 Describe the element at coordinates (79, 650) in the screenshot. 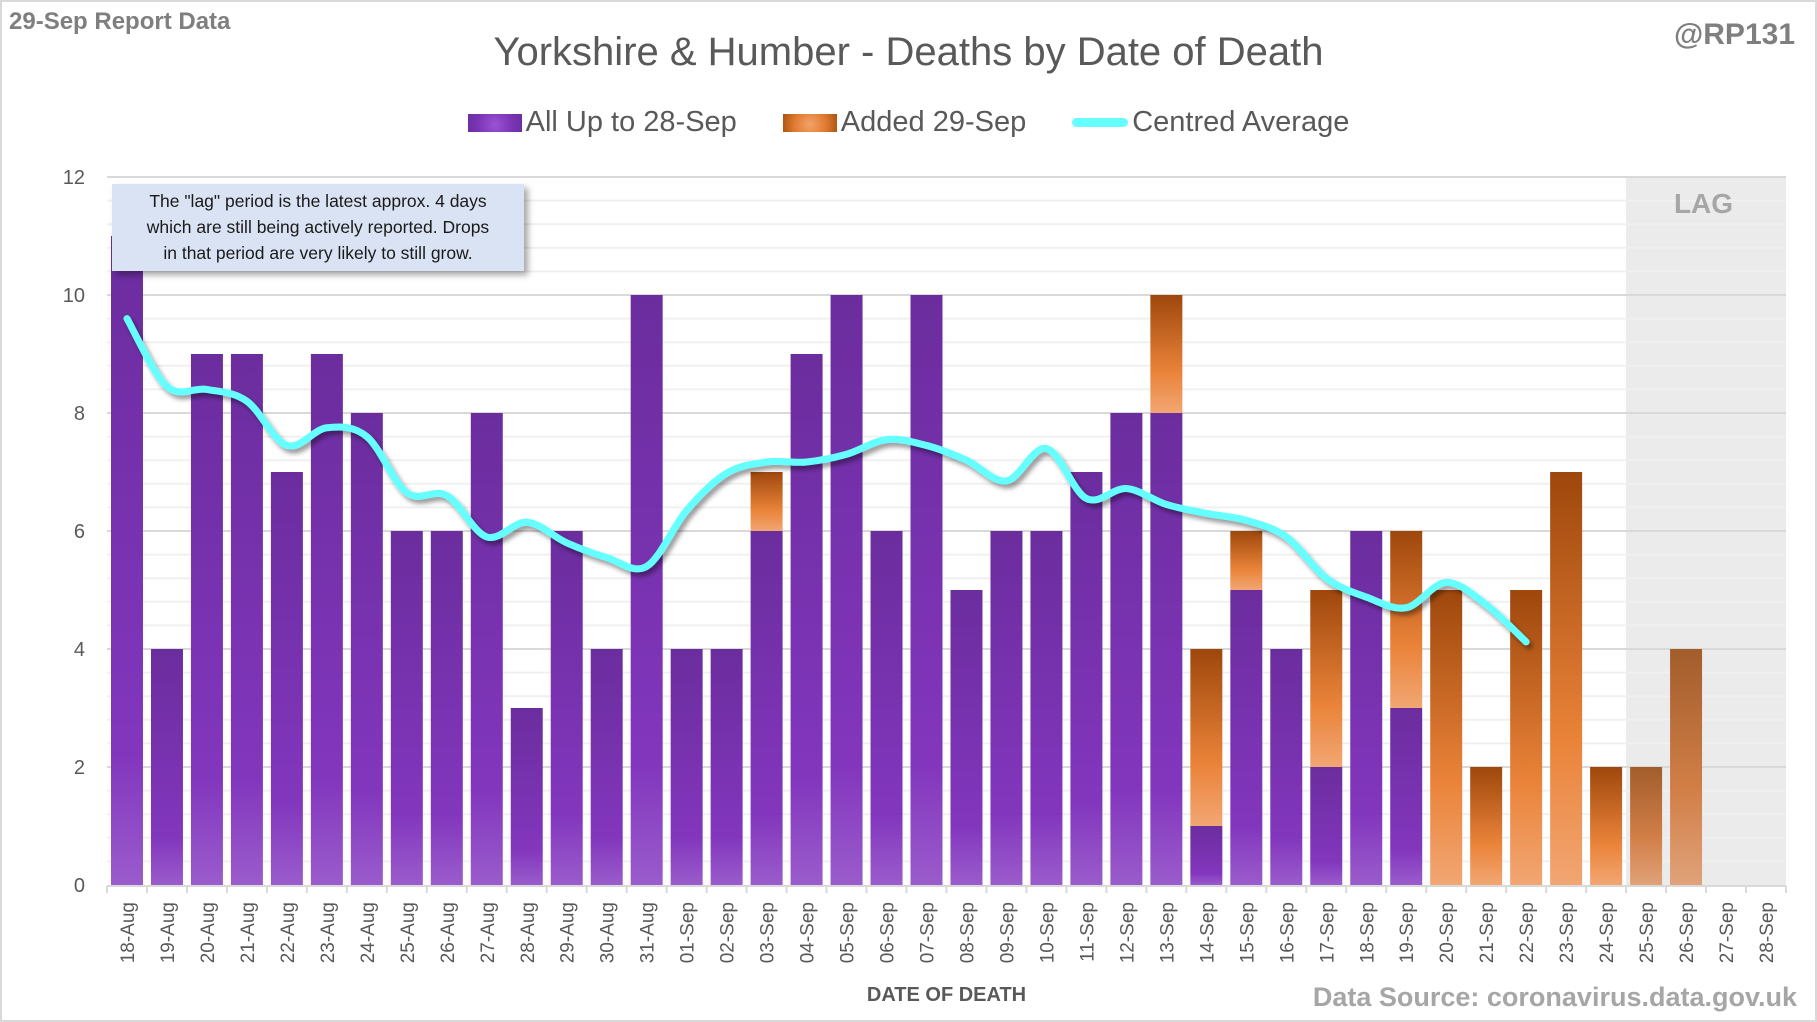

I see `y-tick-label: 4` at that location.